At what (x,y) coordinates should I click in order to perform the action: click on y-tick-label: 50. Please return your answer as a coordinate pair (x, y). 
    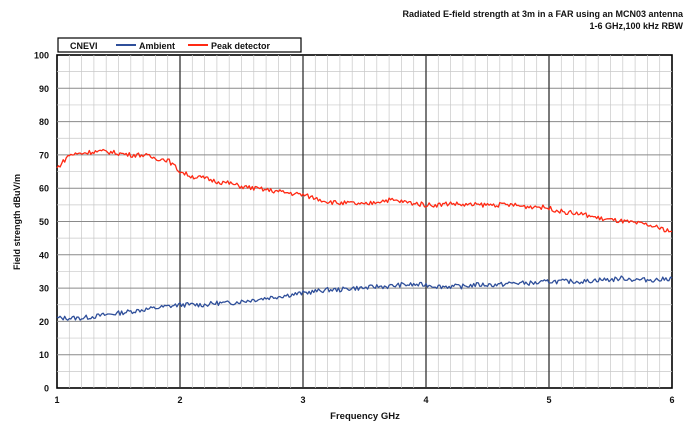
    Looking at the image, I should click on (44, 222).